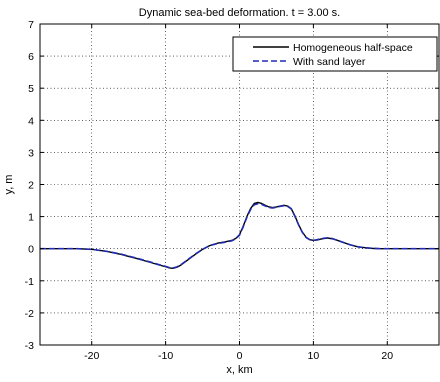  Describe the element at coordinates (353, 48) in the screenshot. I see `legend-label-0: Homogeneous half-space` at that location.